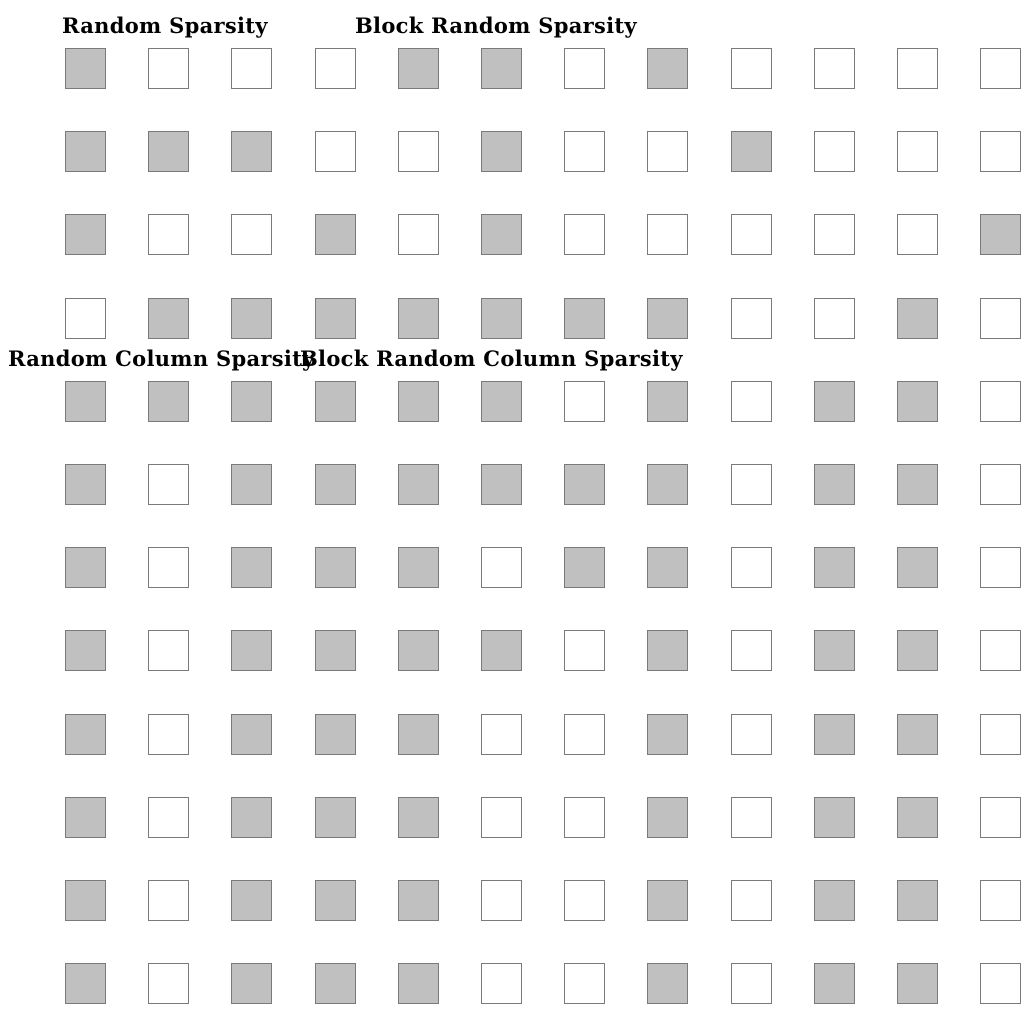 This screenshot has height=1024, width=1024. I want to click on random-column-sparsity-title: Random Column Sparsity, so click(161, 358).